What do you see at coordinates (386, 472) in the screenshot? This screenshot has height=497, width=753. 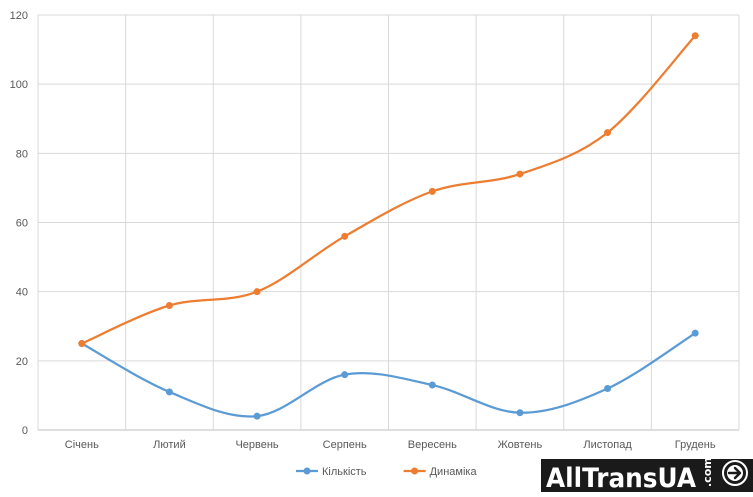 I see `legend: Кількість Динаміка` at bounding box center [386, 472].